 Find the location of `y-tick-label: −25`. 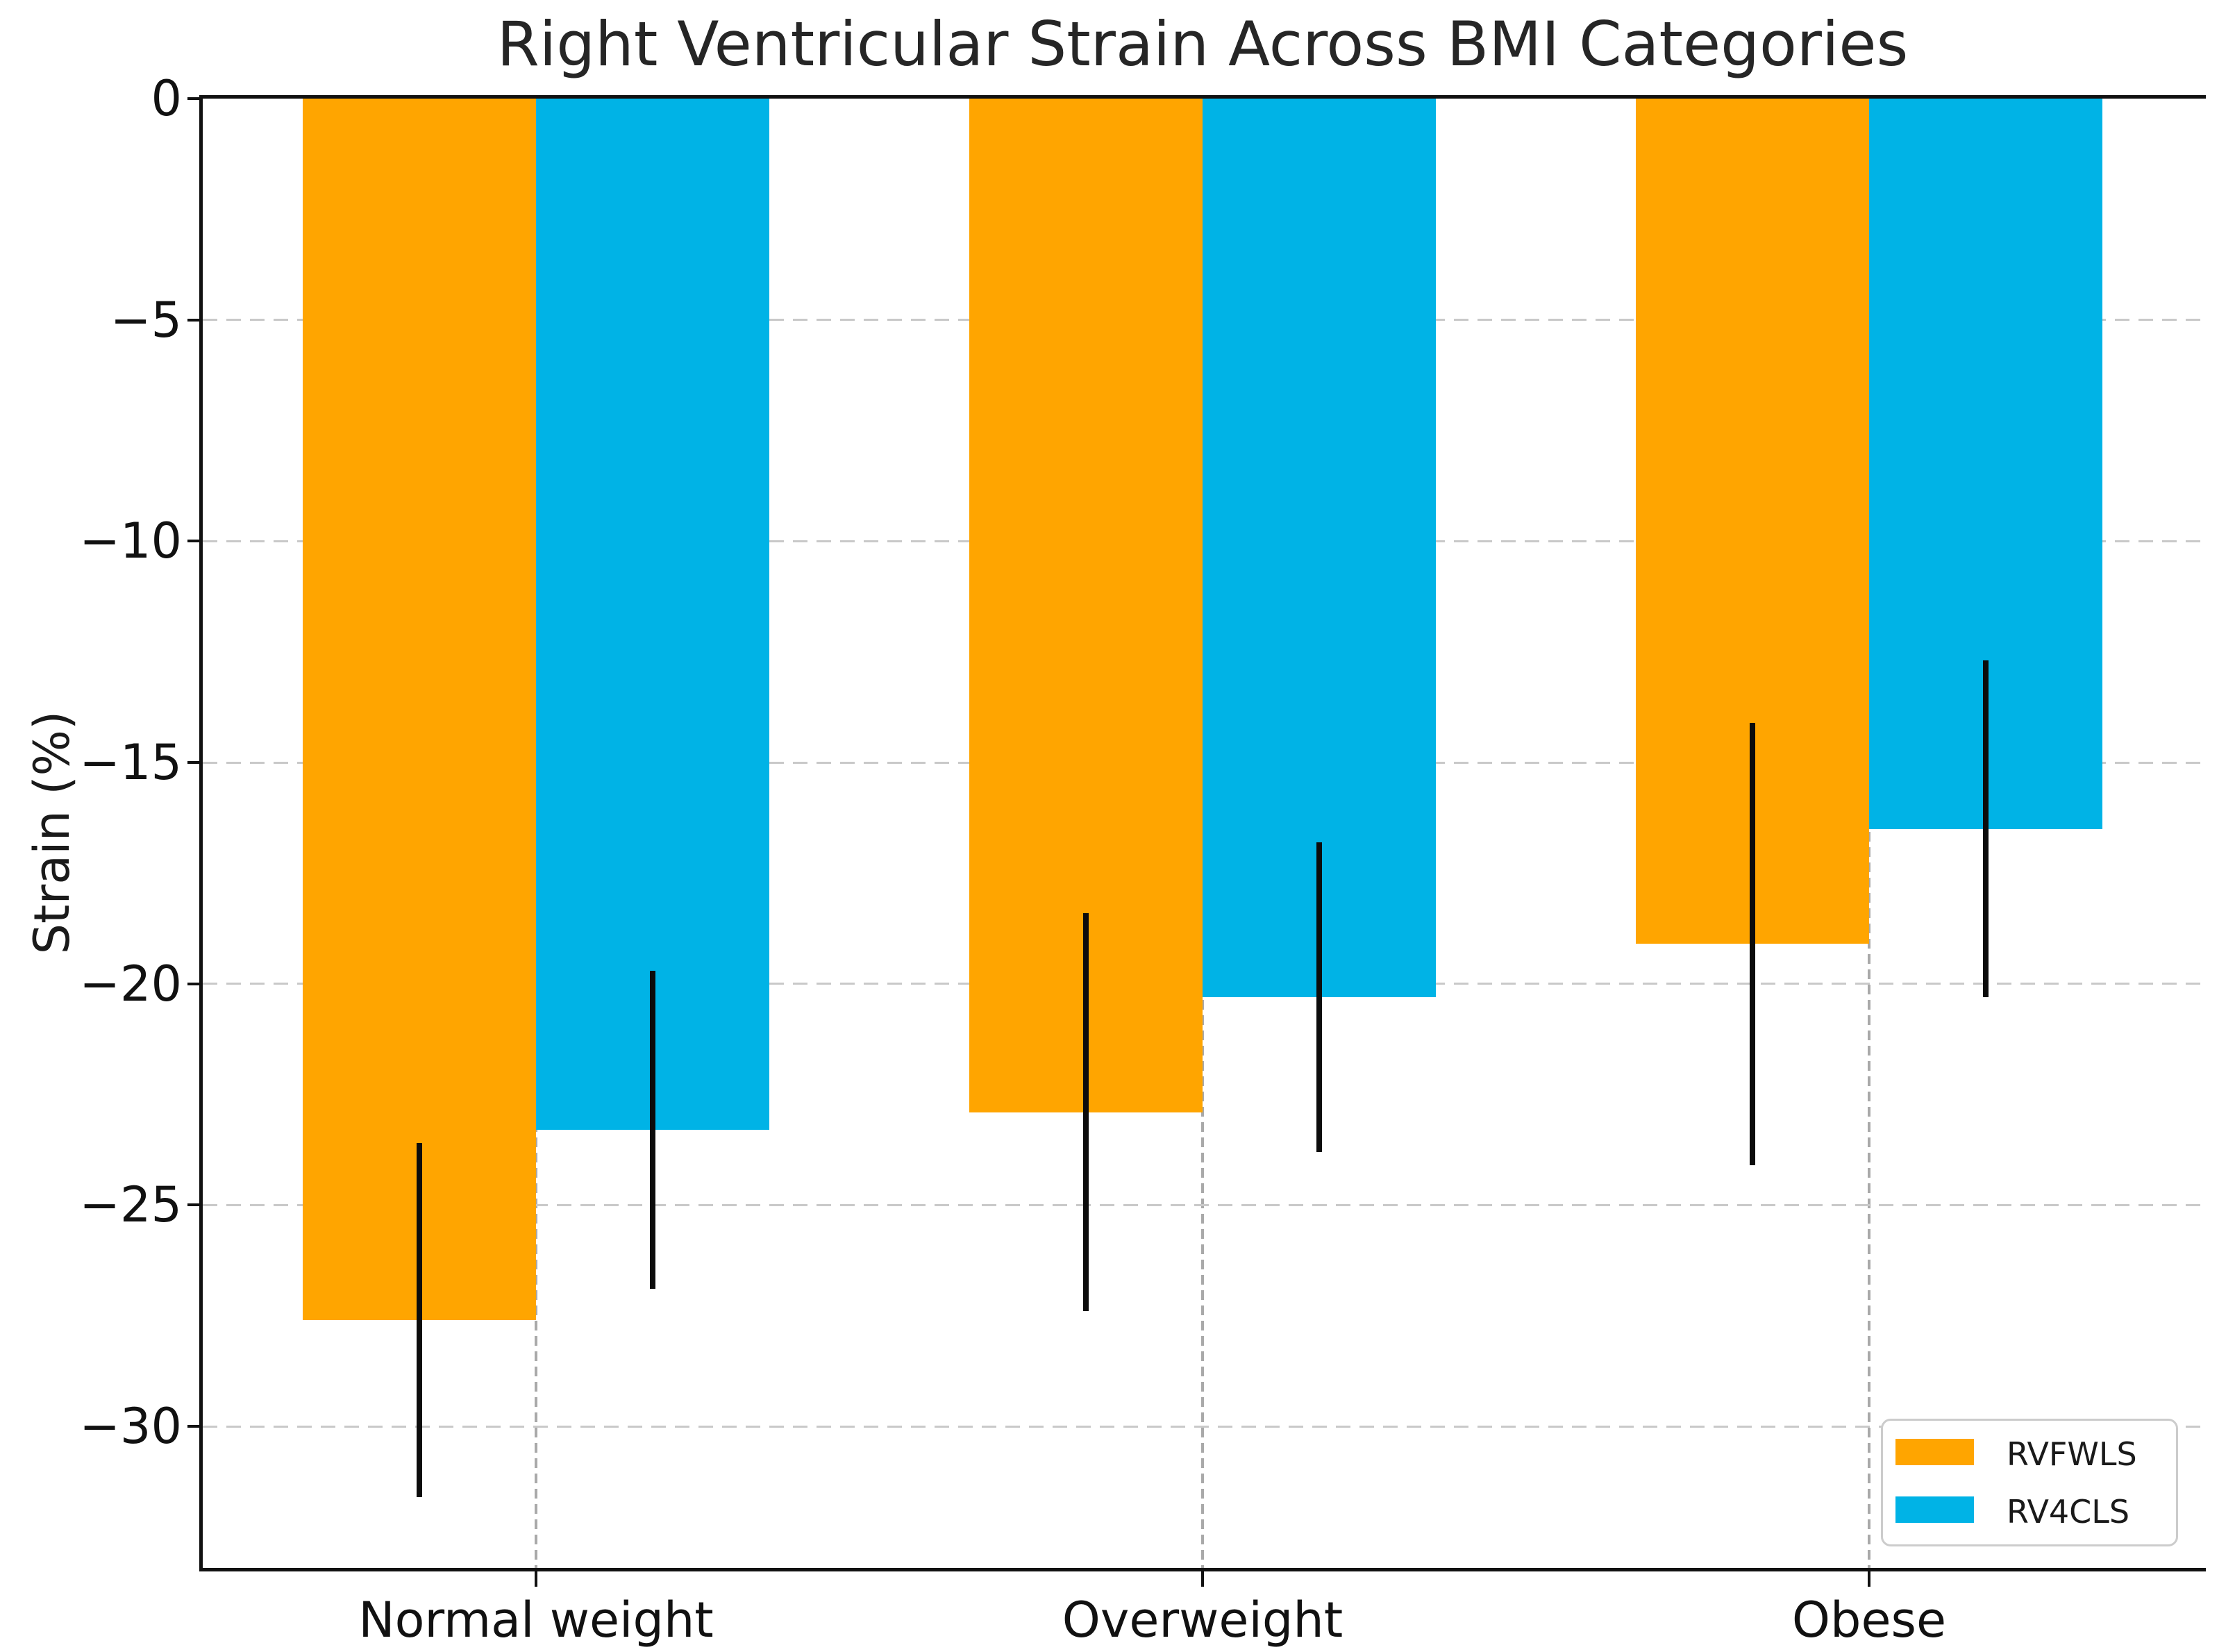

y-tick-label: −25 is located at coordinates (130, 1205).